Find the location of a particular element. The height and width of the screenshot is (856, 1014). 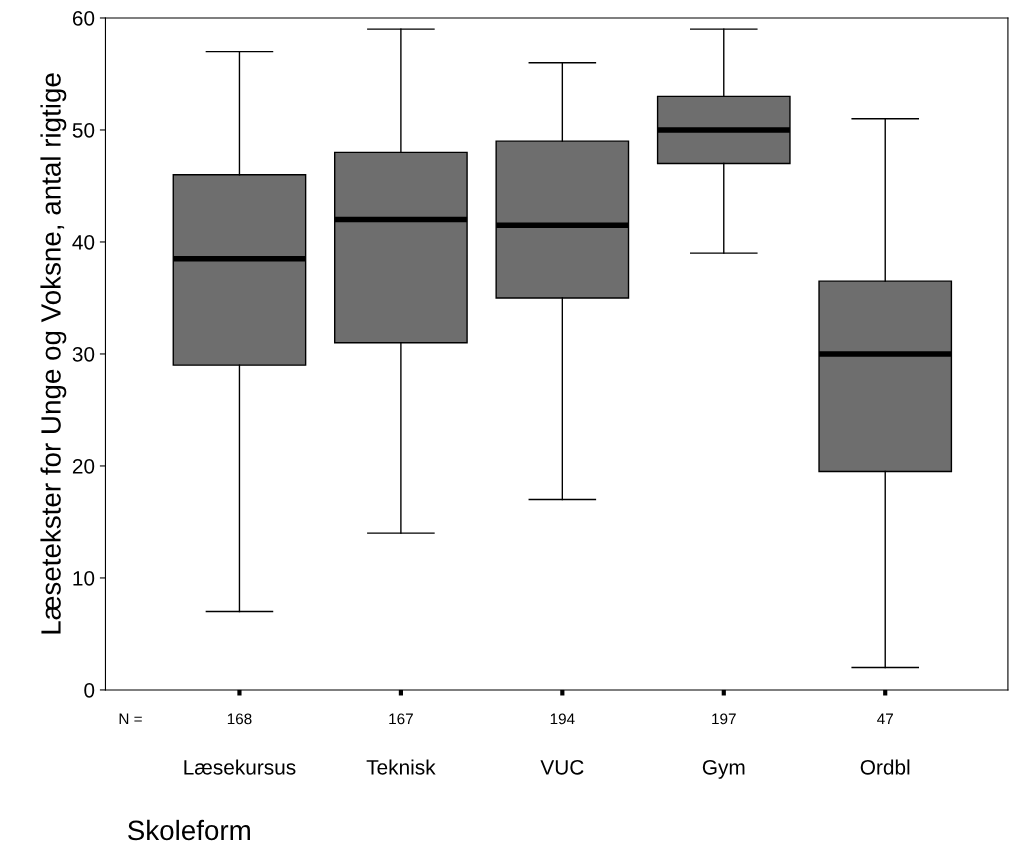

x-axis-title: Skoleform is located at coordinates (189, 830).